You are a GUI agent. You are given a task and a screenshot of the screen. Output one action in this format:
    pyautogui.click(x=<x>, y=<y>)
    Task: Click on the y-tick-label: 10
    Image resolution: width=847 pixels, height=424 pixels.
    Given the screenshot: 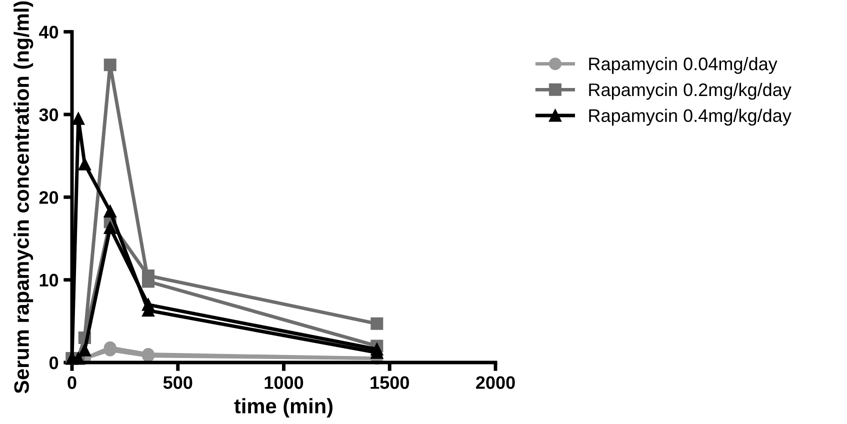 What is the action you would take?
    pyautogui.click(x=49, y=280)
    